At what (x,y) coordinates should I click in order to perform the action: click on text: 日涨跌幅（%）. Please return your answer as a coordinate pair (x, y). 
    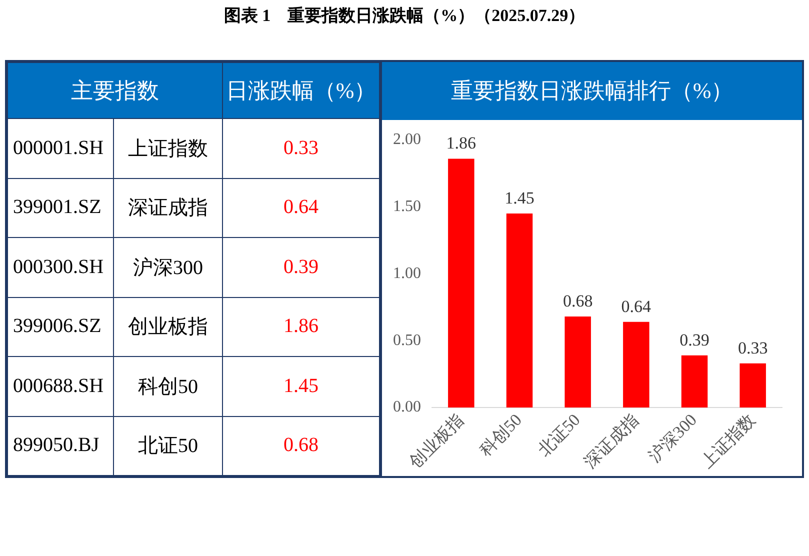
    Looking at the image, I should click on (301, 90).